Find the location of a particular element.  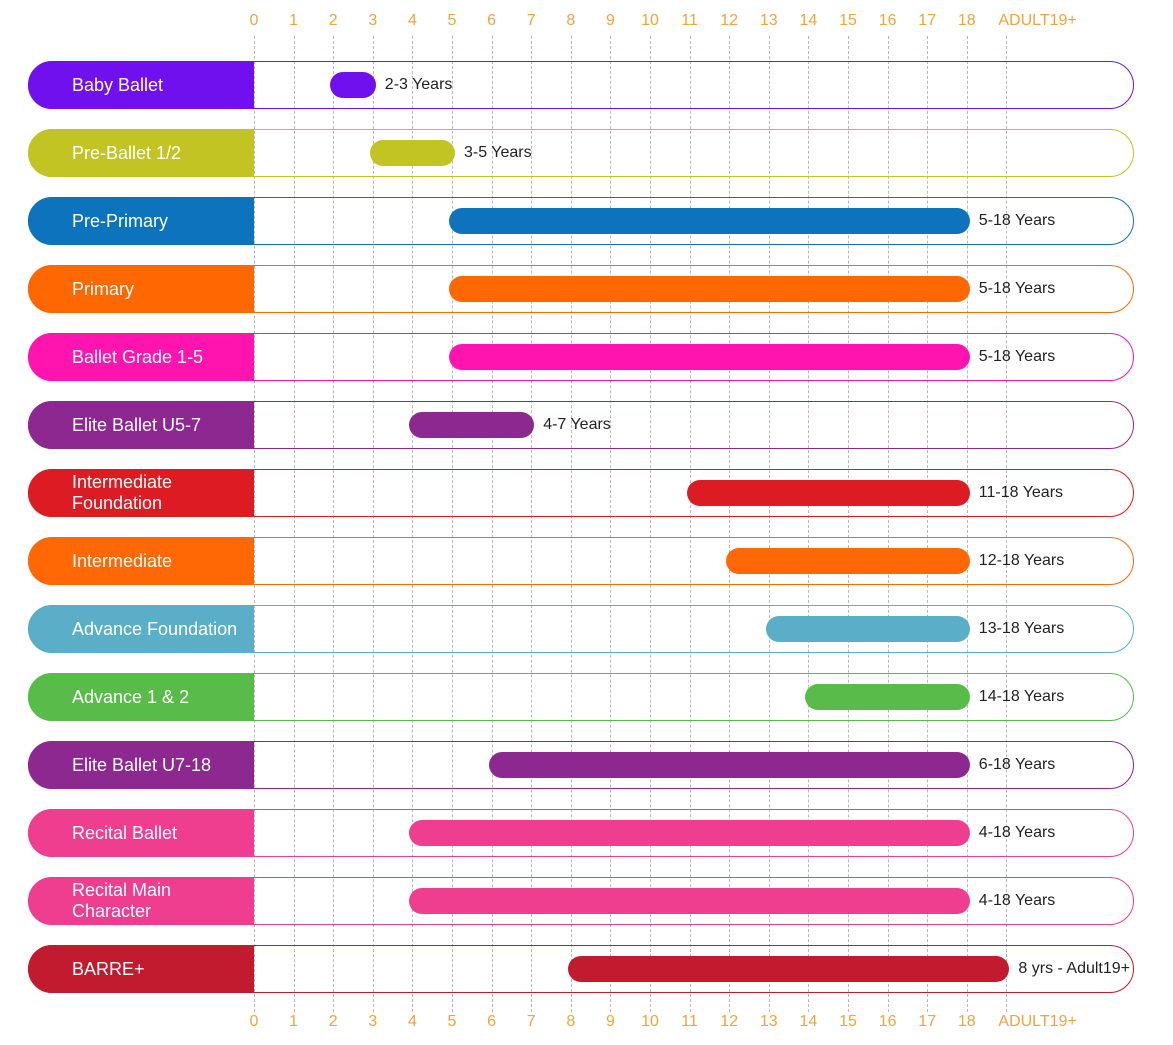

x-tick-top: 14 is located at coordinates (808, 20).